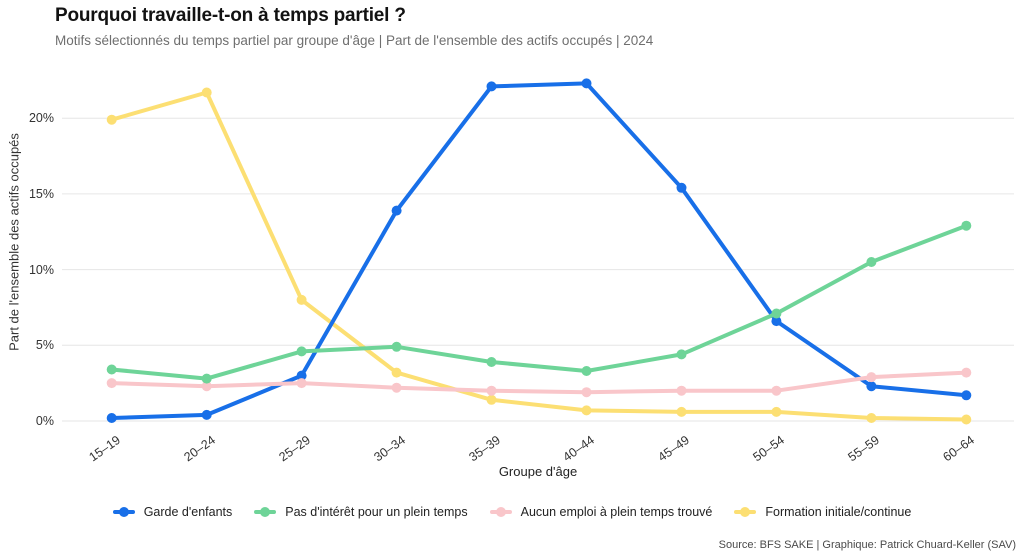 The width and height of the screenshot is (1024, 559). I want to click on legend-item-pas-dinteret: Pas d'intérêt pour un plein temps, so click(361, 512).